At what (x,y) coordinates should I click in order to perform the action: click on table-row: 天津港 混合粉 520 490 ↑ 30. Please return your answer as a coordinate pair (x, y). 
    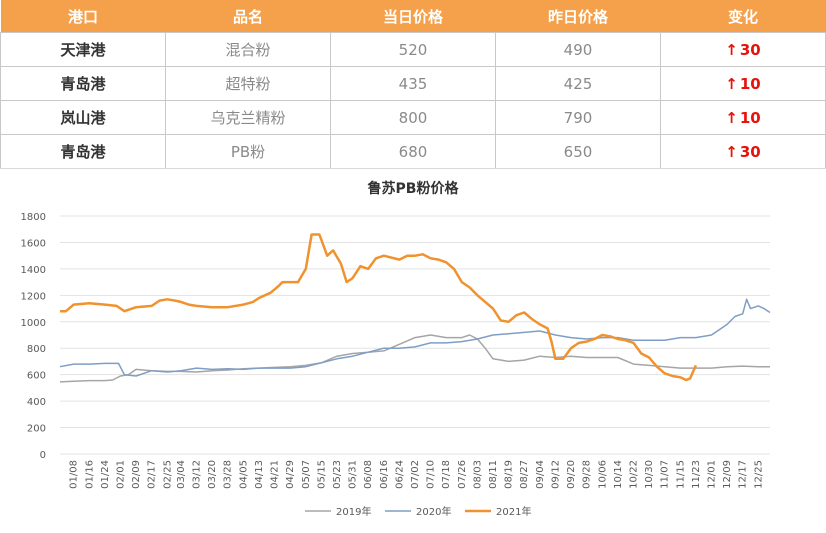
    Looking at the image, I should click on (413, 49).